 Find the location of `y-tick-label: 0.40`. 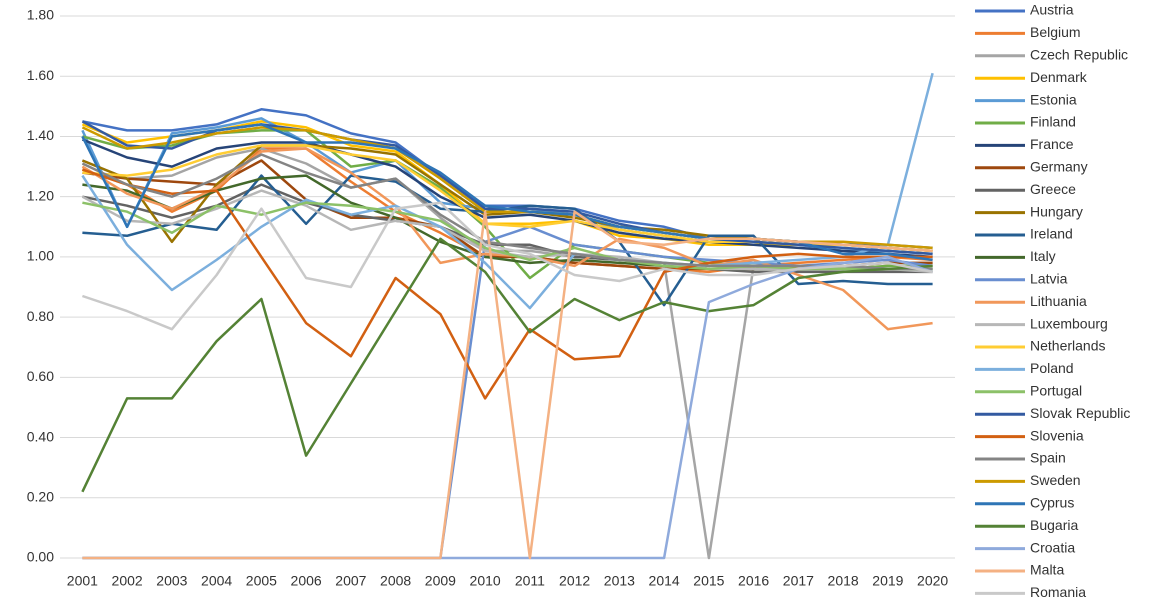

y-tick-label: 0.40 is located at coordinates (40, 436).